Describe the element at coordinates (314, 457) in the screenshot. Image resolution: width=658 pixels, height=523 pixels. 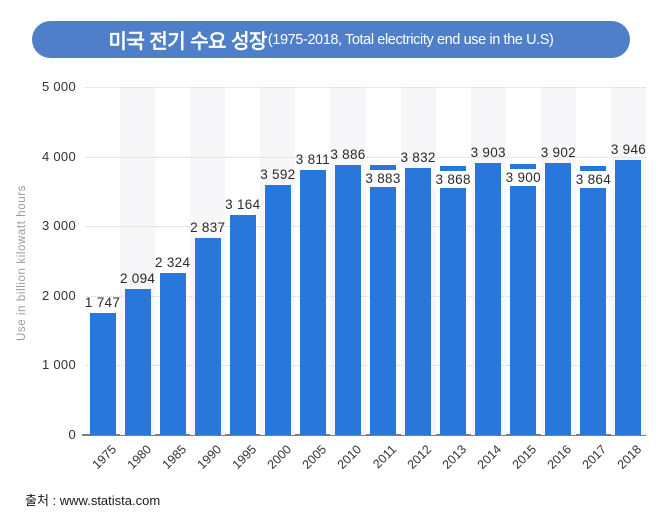
I see `x-tick-label: 2005` at that location.